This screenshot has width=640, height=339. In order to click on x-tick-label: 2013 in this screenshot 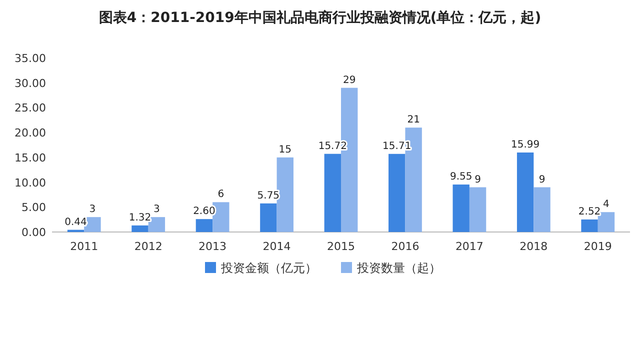, I will do `click(212, 246)`.